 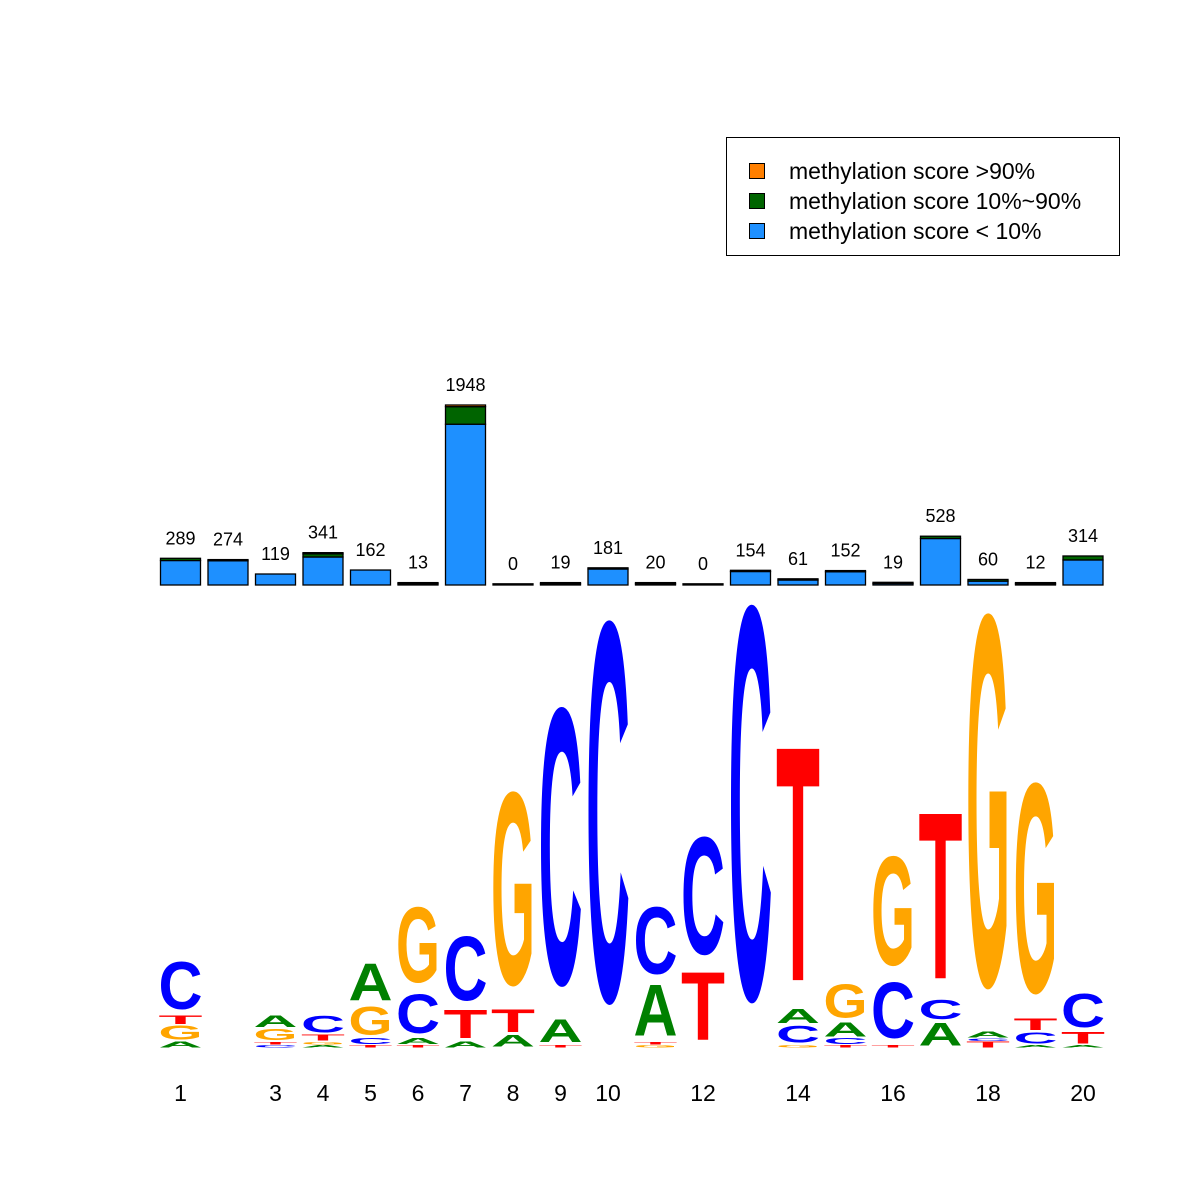 I want to click on logo-letter-T-pos-1: T, so click(x=181, y=1020).